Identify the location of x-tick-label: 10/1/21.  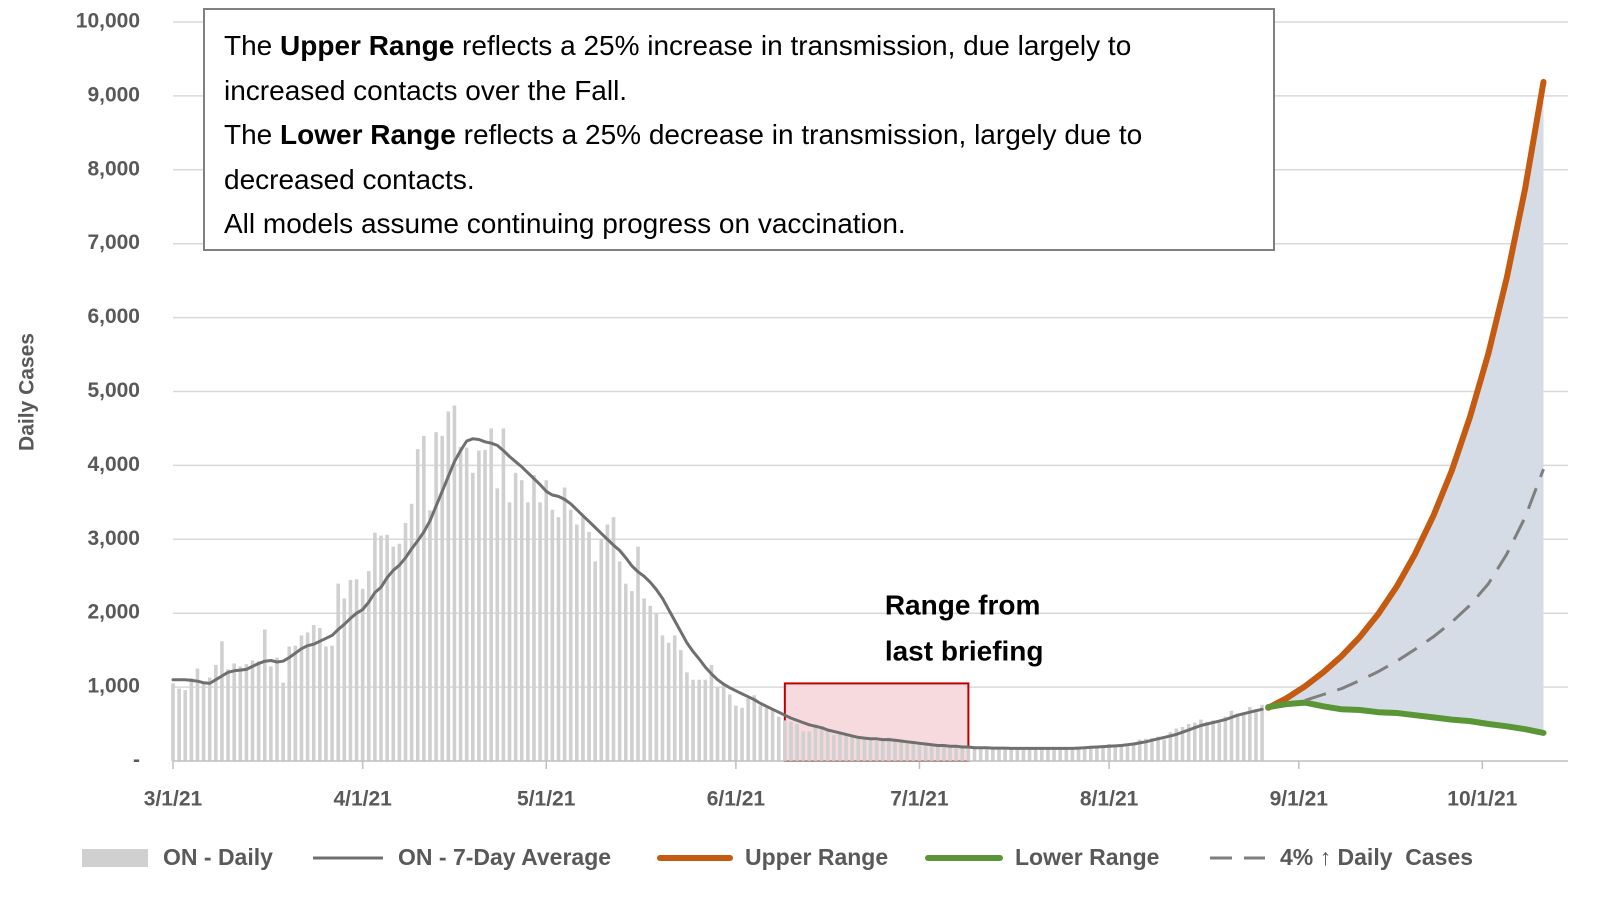
(1482, 799).